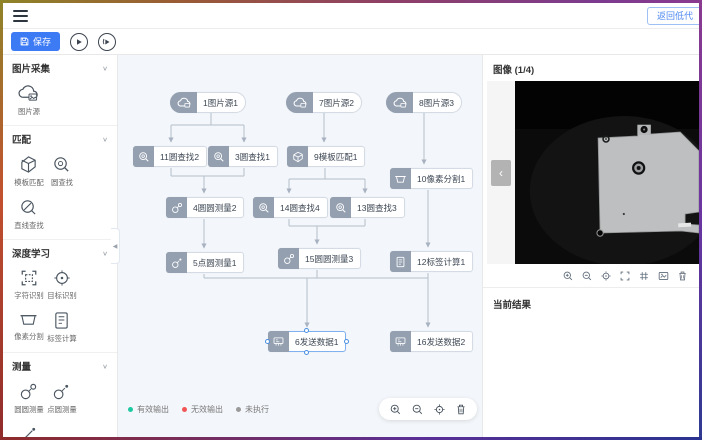 Image resolution: width=702 pixels, height=440 pixels. What do you see at coordinates (60, 68) in the screenshot?
I see `section-header: 图片采集 ∨` at bounding box center [60, 68].